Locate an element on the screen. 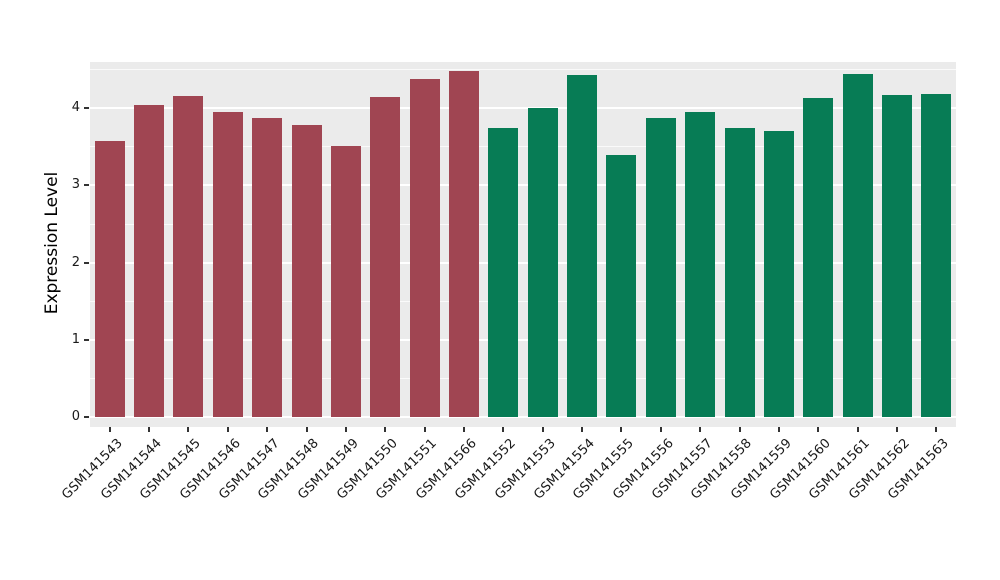 This screenshot has height=580, width=1000. y-tick-label: 2 is located at coordinates (75, 262).